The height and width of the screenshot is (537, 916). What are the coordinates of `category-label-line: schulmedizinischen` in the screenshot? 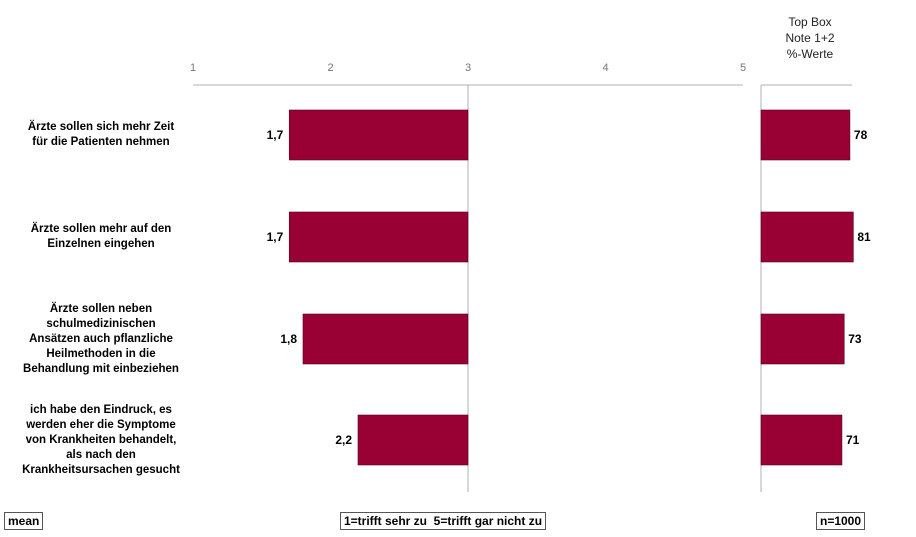 It's located at (101, 323).